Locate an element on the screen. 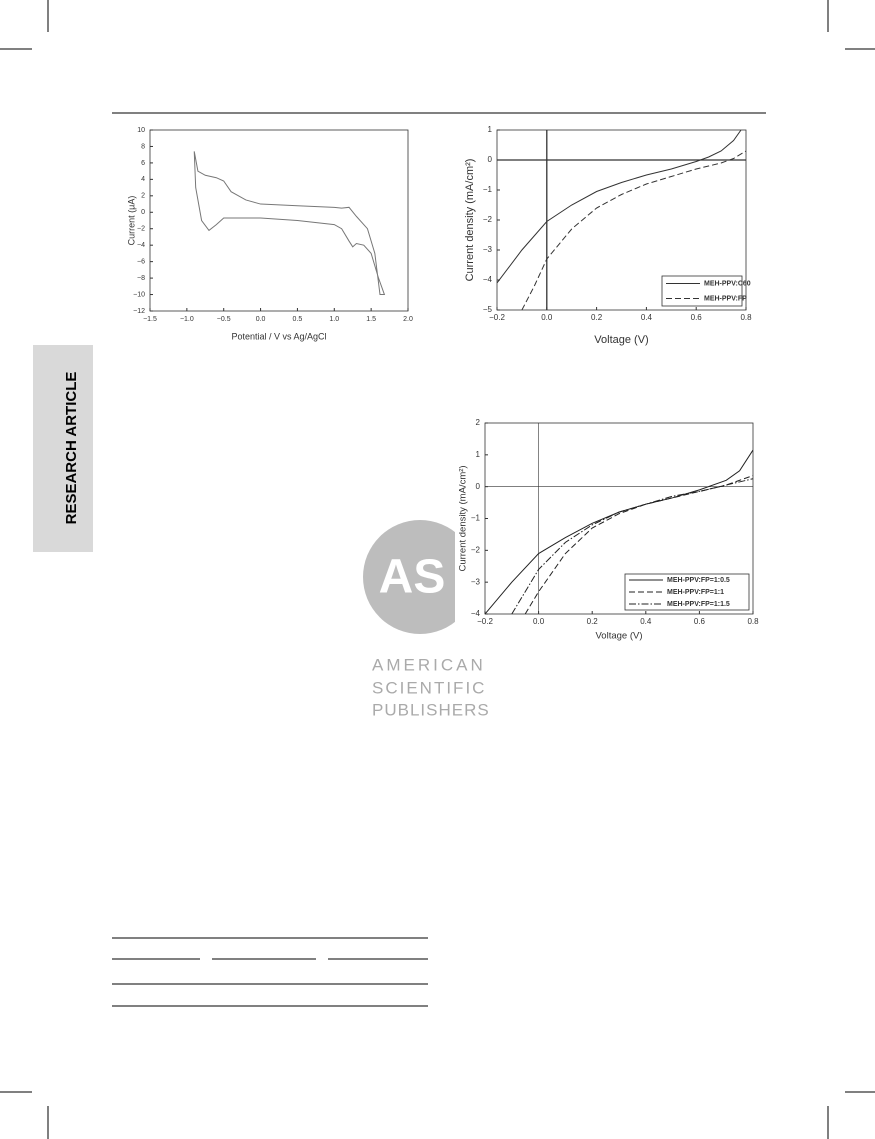 The image size is (875, 1139). logo-line: AMERICAN is located at coordinates (429, 664).